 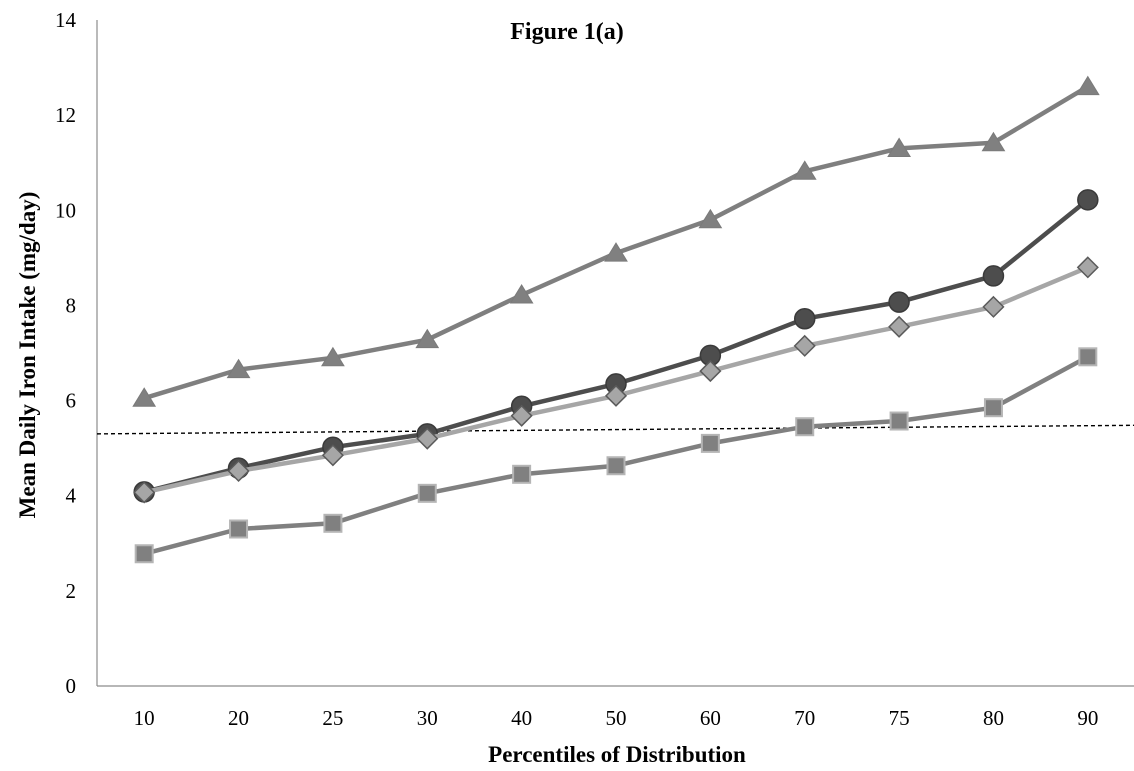 What do you see at coordinates (71, 496) in the screenshot?
I see `y-tick-label: 4` at bounding box center [71, 496].